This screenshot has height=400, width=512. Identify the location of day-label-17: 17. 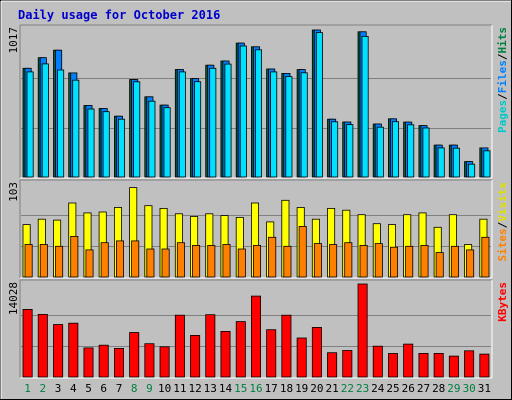
(271, 388).